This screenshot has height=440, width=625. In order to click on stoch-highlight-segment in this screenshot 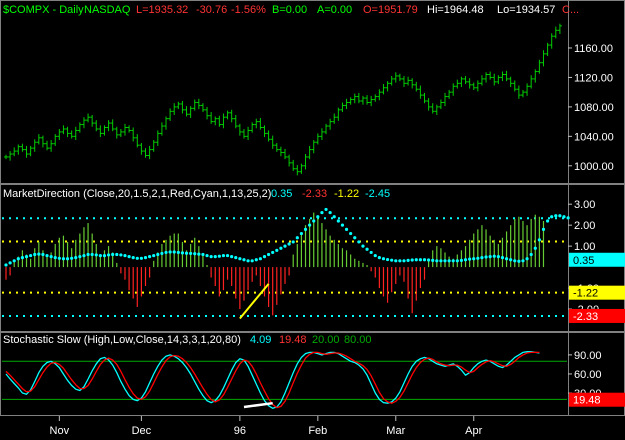, I will do `click(258, 405)`.